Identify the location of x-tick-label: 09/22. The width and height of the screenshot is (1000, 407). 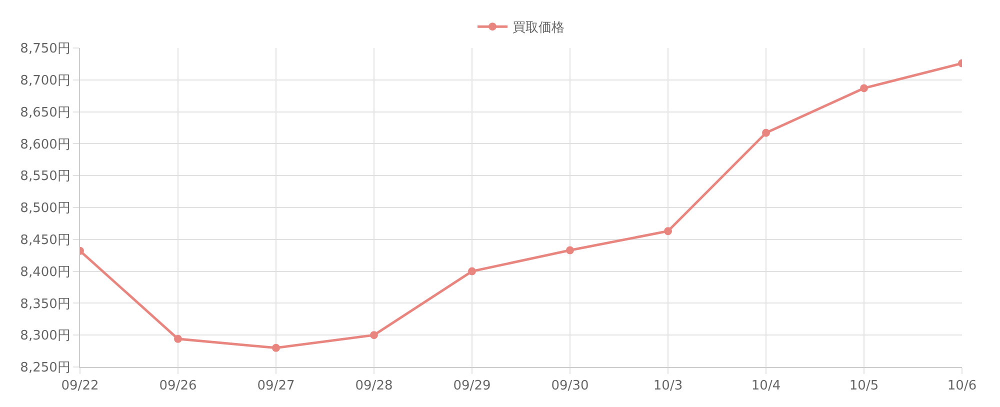
(80, 386).